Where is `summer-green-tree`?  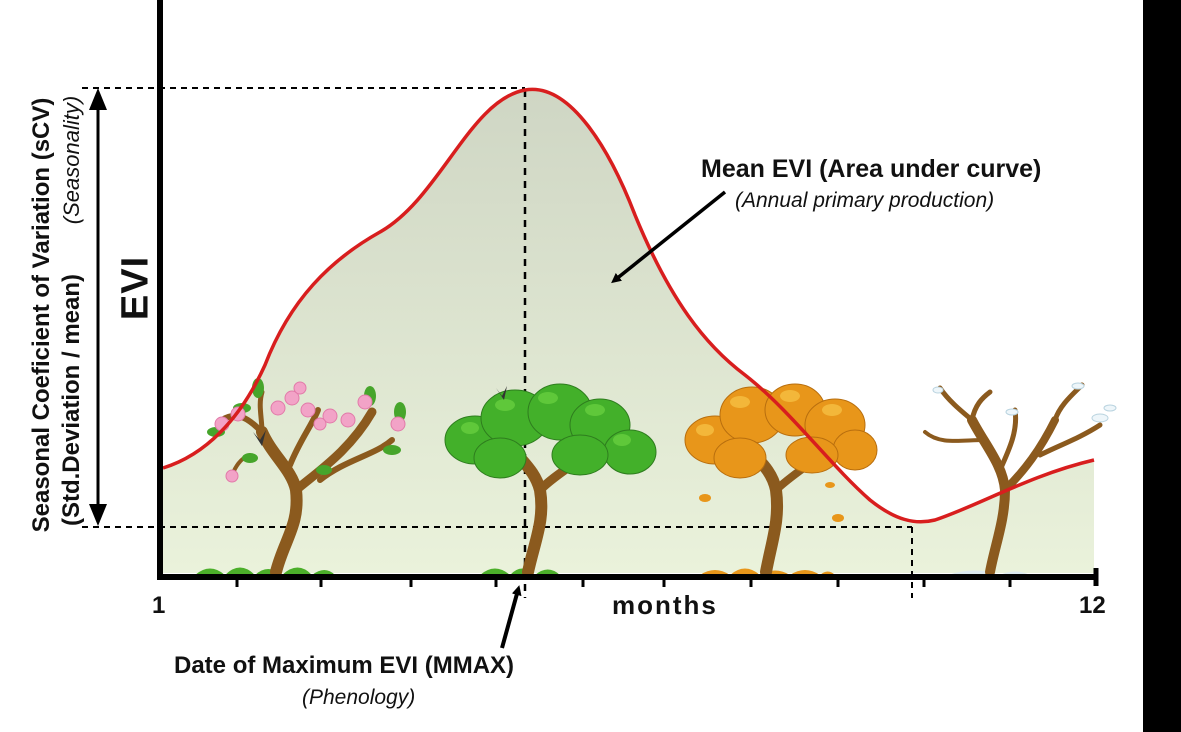 summer-green-tree is located at coordinates (550, 480).